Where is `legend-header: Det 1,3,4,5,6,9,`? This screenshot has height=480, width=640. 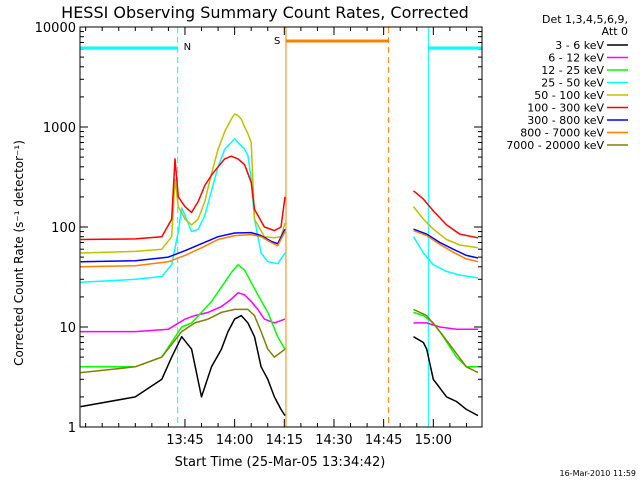 legend-header: Det 1,3,4,5,6,9, is located at coordinates (585, 19).